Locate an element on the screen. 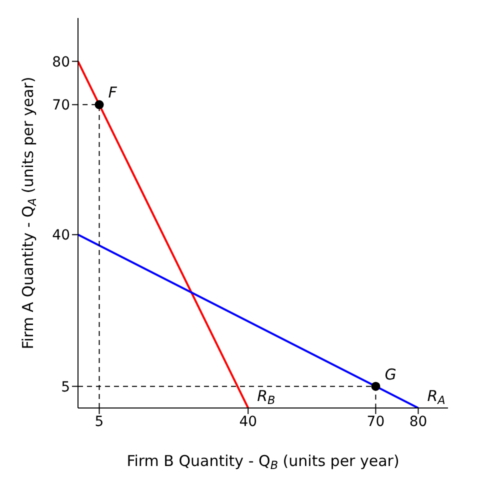 This screenshot has width=489, height=492. x-axis-title: Firm B Quantity - Q$_{B}$ (units per year) is located at coordinates (263, 462).